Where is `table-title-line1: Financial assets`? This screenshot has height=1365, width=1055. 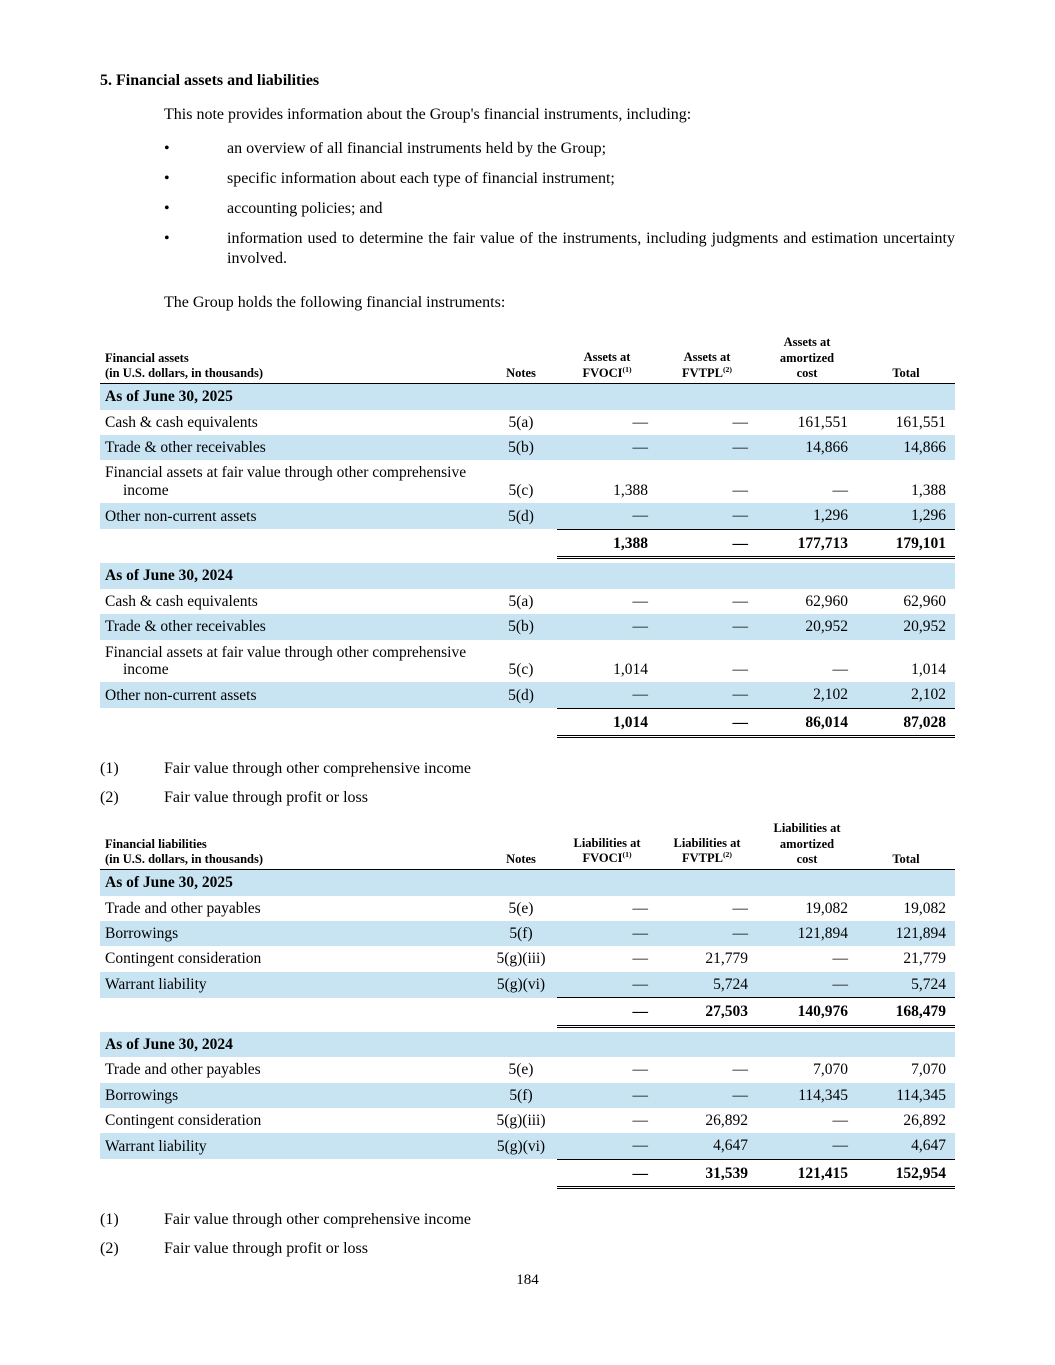
table-title-line1: Financial assets is located at coordinates (147, 357).